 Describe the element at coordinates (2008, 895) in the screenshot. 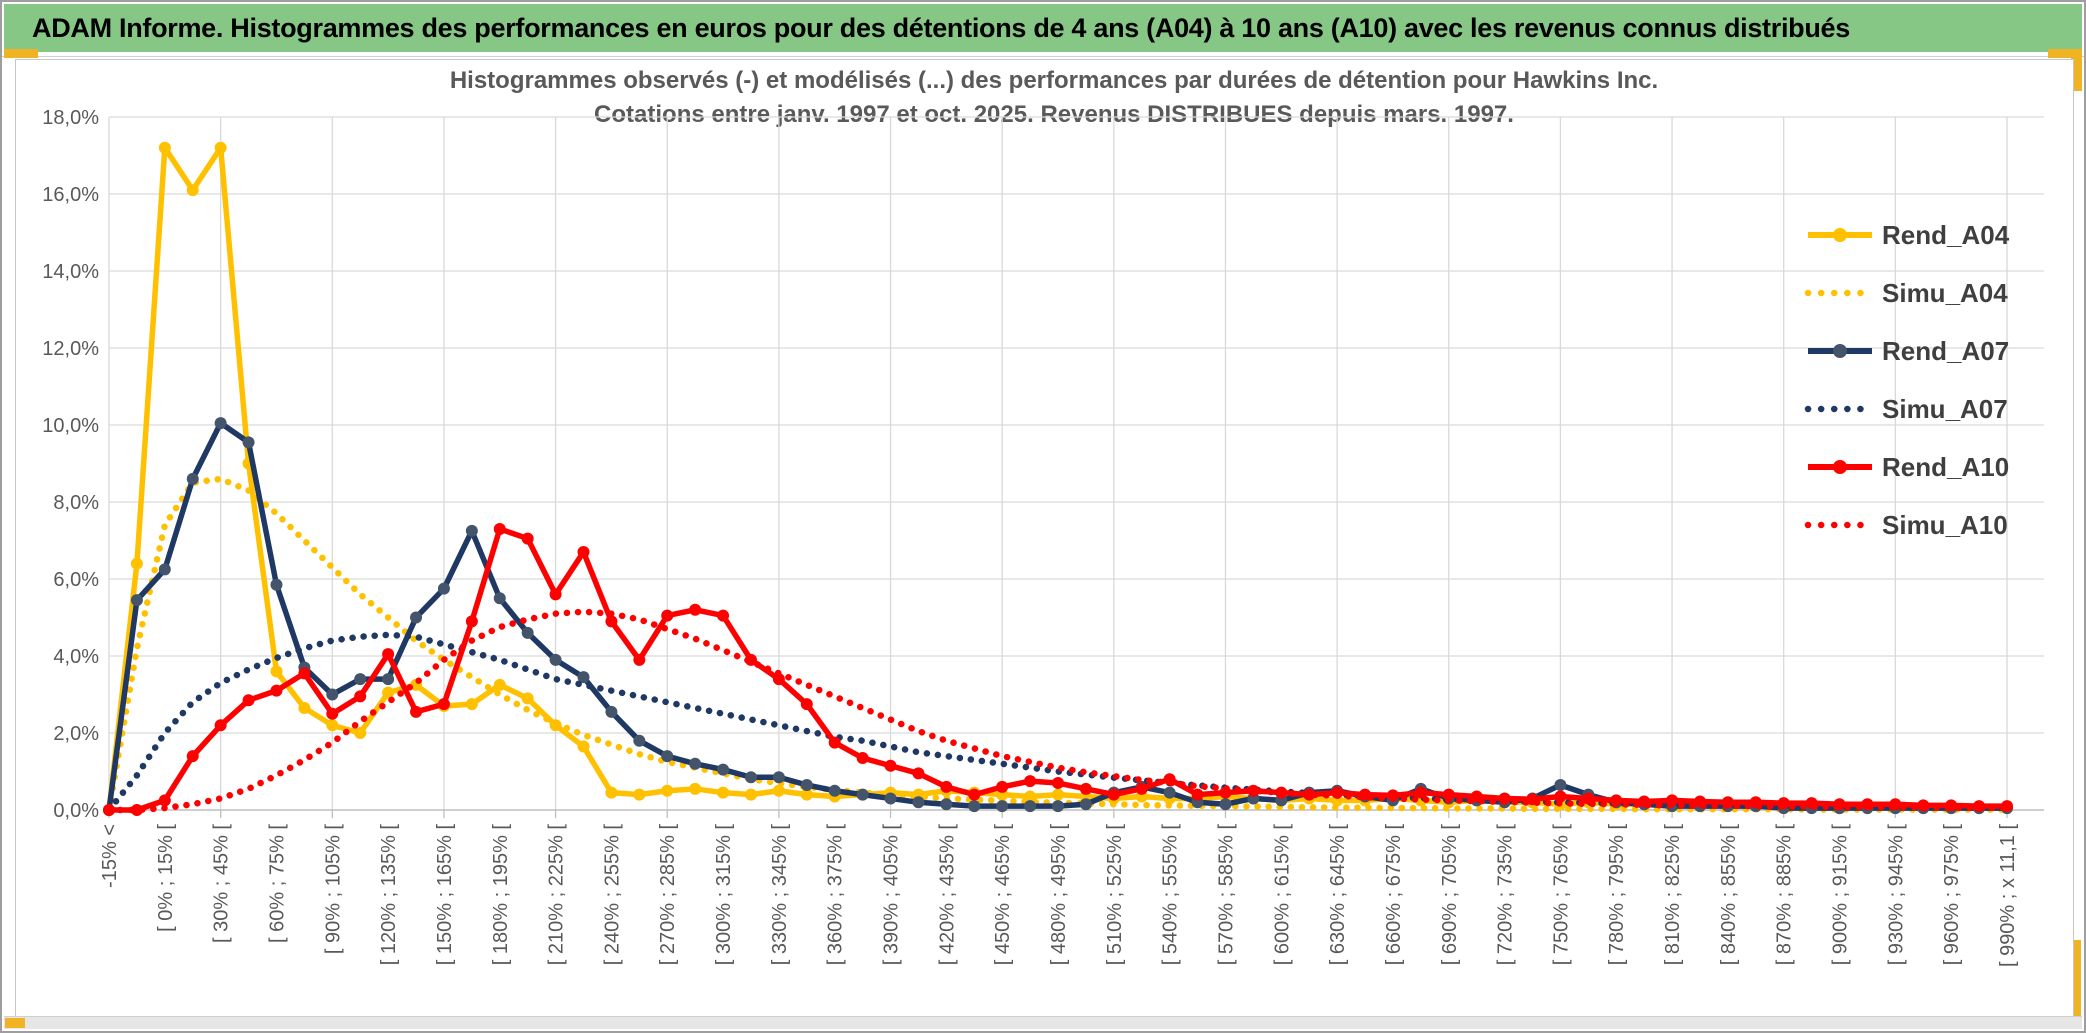

I see `x-tick-label: [ 990% ; x 11,1 [` at that location.